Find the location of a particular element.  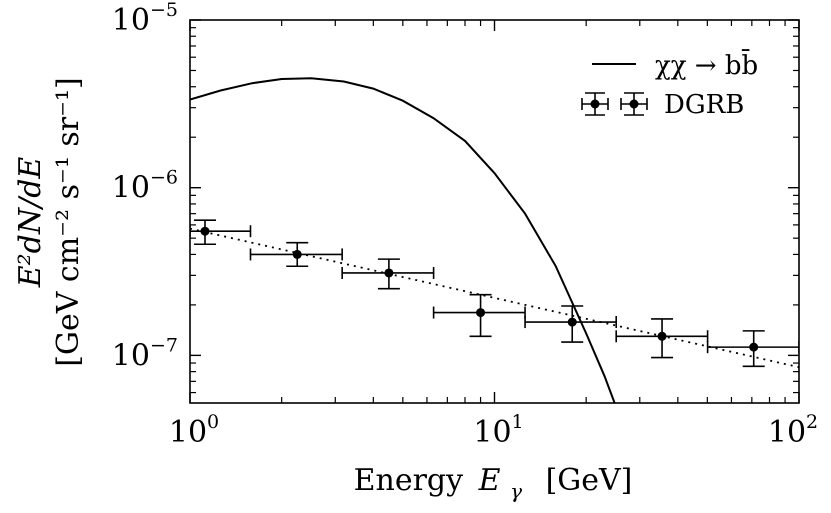

x-axis-title-unit: [GeV] is located at coordinates (589, 480).